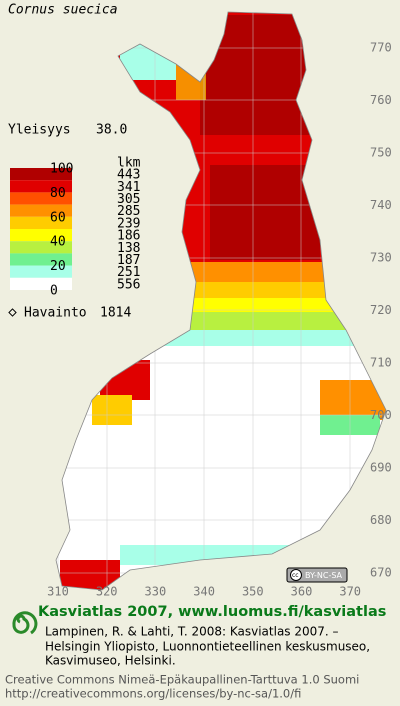  What do you see at coordinates (12, 312) in the screenshot?
I see `observation-marker` at bounding box center [12, 312].